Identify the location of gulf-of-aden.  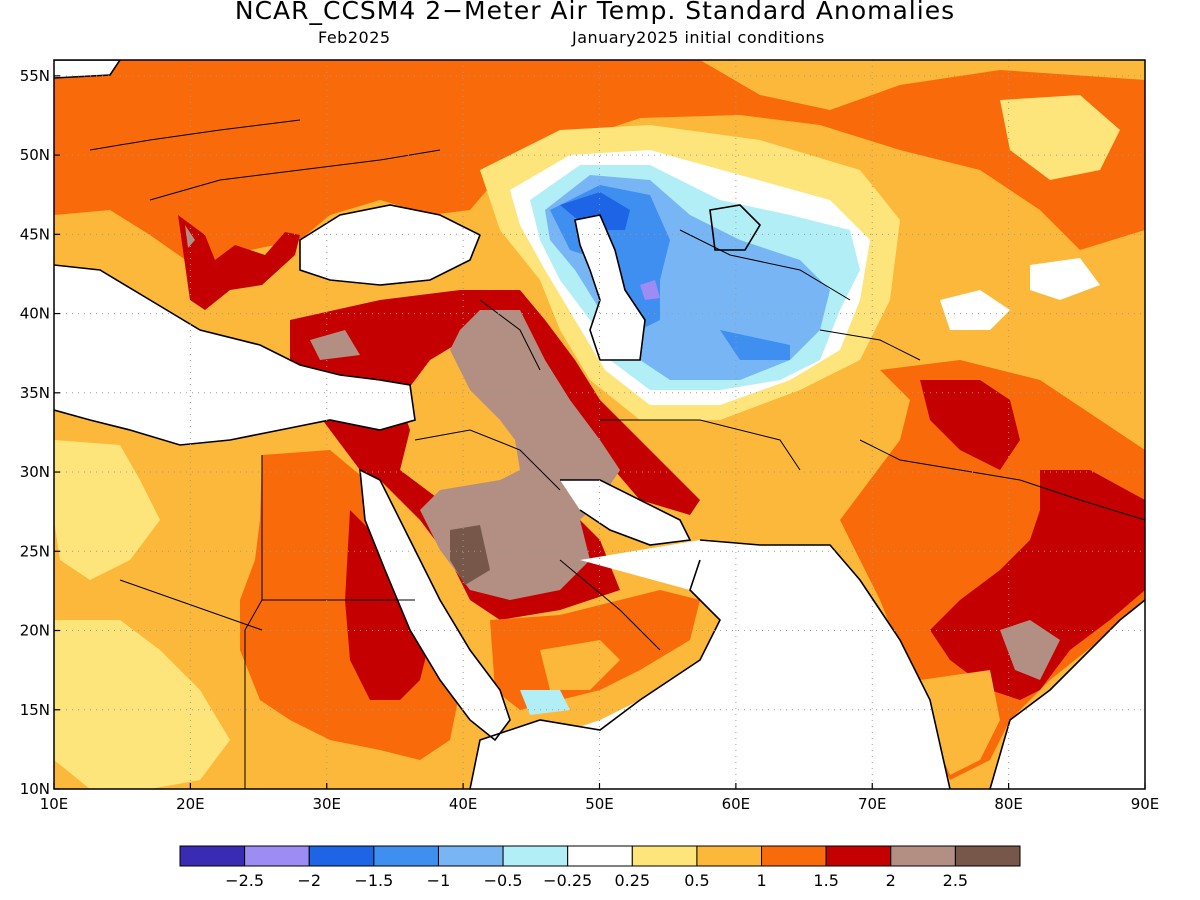
(535, 754).